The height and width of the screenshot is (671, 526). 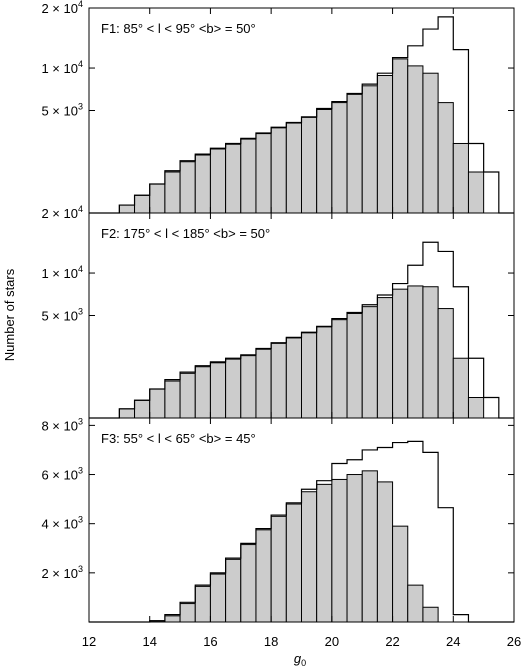 What do you see at coordinates (300, 659) in the screenshot?
I see `x-axis-label: g0` at bounding box center [300, 659].